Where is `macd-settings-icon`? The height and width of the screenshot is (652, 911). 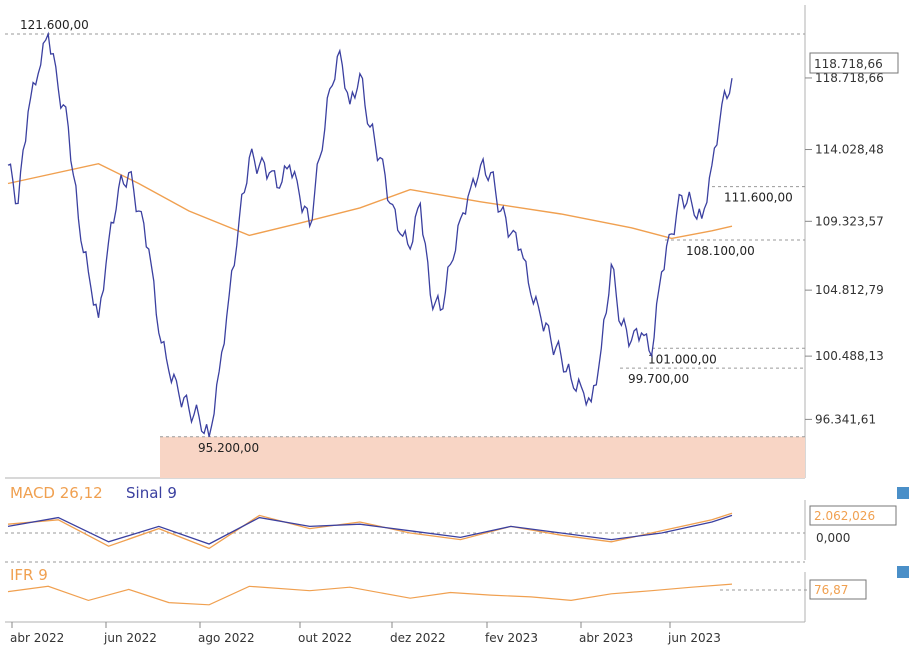 macd-settings-icon is located at coordinates (903, 493).